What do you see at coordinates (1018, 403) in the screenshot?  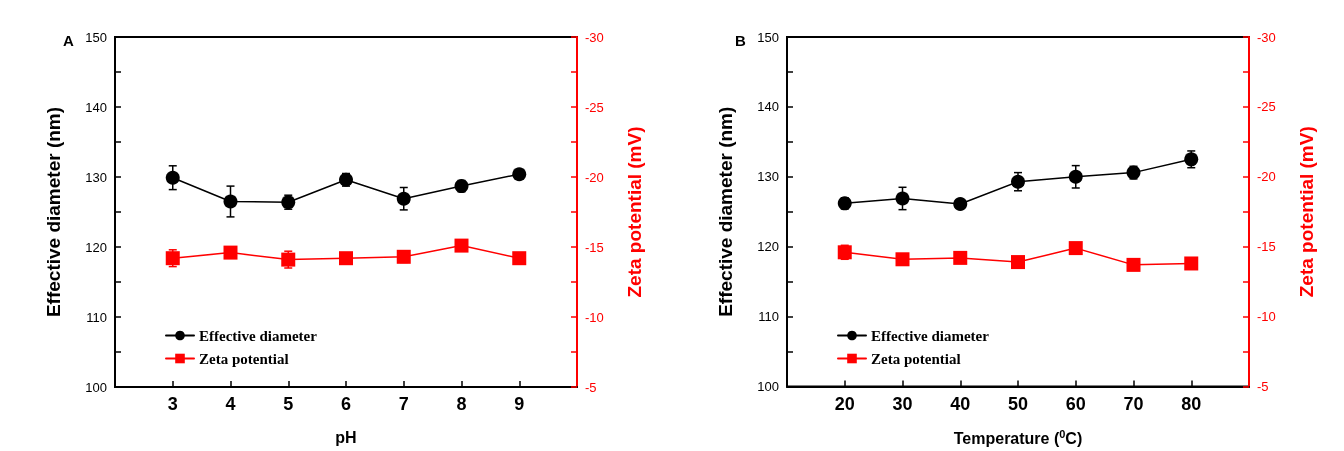 I see `x-tick-label: 50` at bounding box center [1018, 403].